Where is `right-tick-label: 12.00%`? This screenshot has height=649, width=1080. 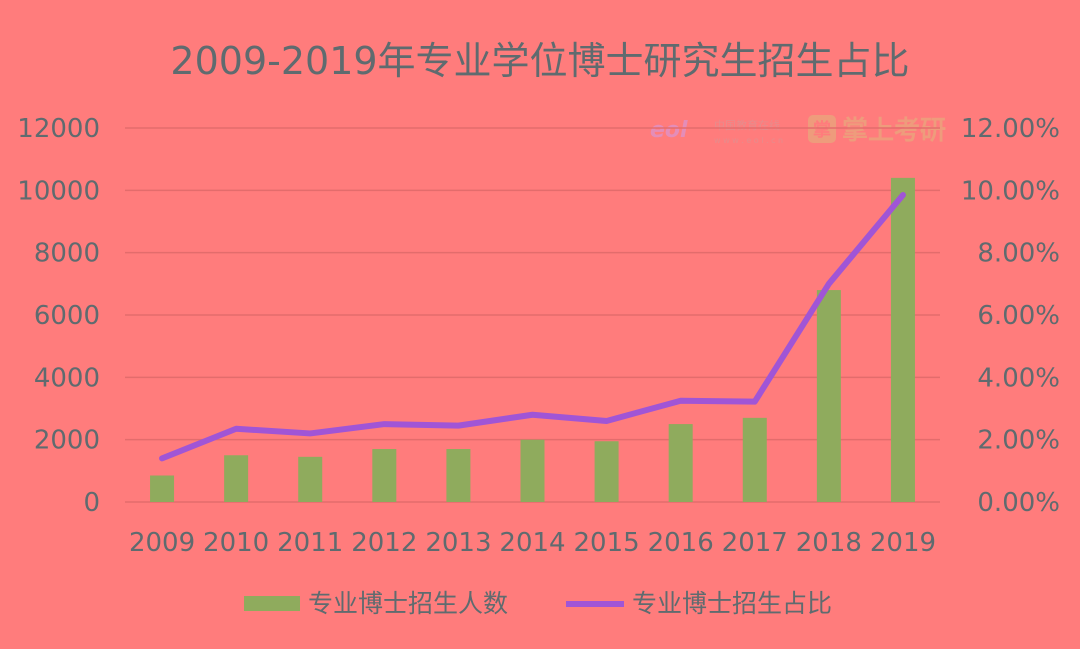 right-tick-label: 12.00% is located at coordinates (1010, 129).